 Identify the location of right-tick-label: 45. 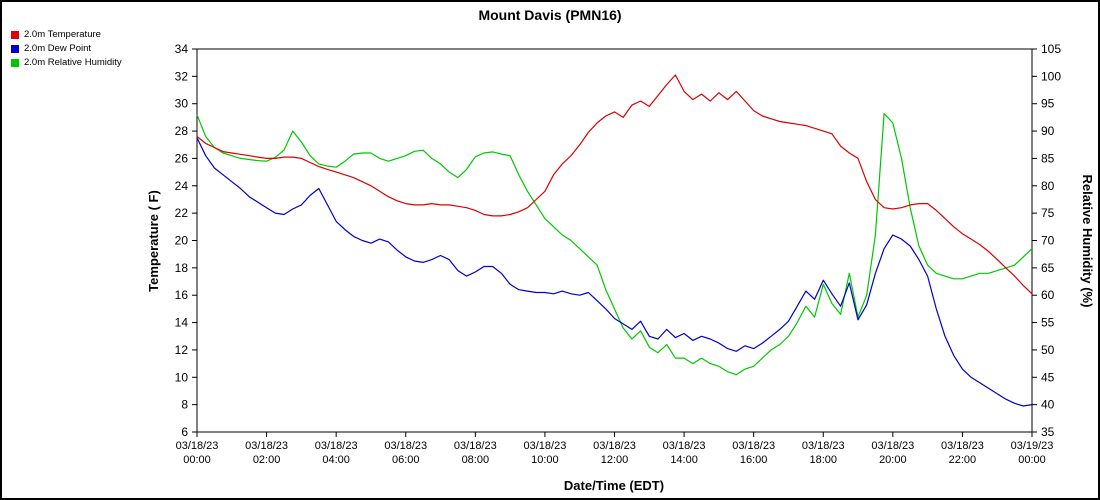
(1048, 377).